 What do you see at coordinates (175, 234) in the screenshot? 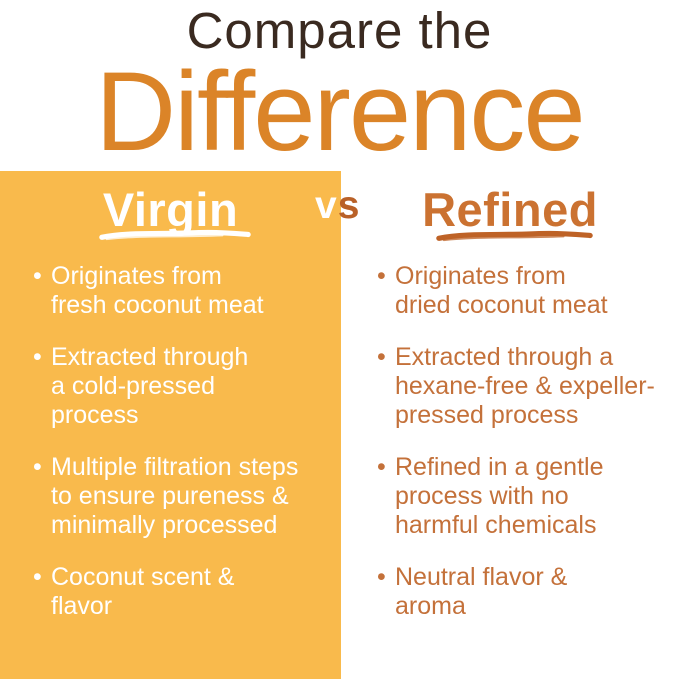
I see `virgin-underline-brush-icon` at bounding box center [175, 234].